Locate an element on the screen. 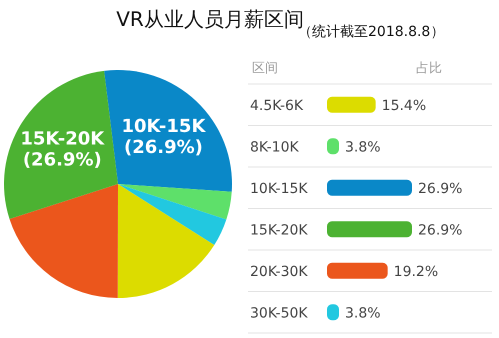 The height and width of the screenshot is (338, 499). y-tick-label: 15K-20K is located at coordinates (279, 230).